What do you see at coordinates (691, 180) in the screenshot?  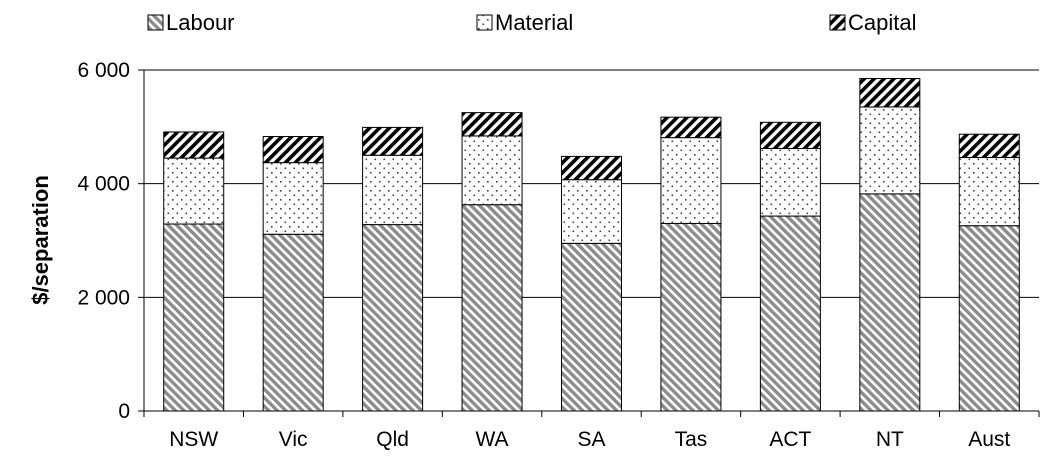 I see `bar-material-tas` at bounding box center [691, 180].